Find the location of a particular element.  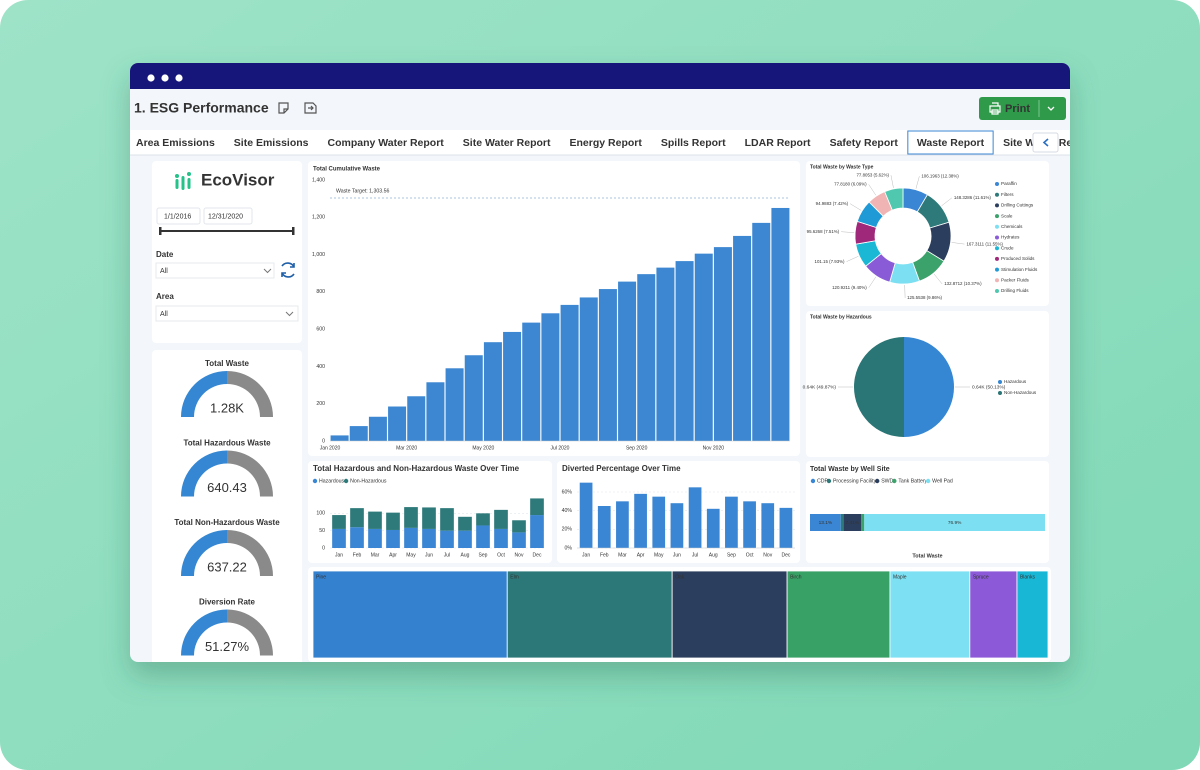

tab: Site Emissions is located at coordinates (271, 143).